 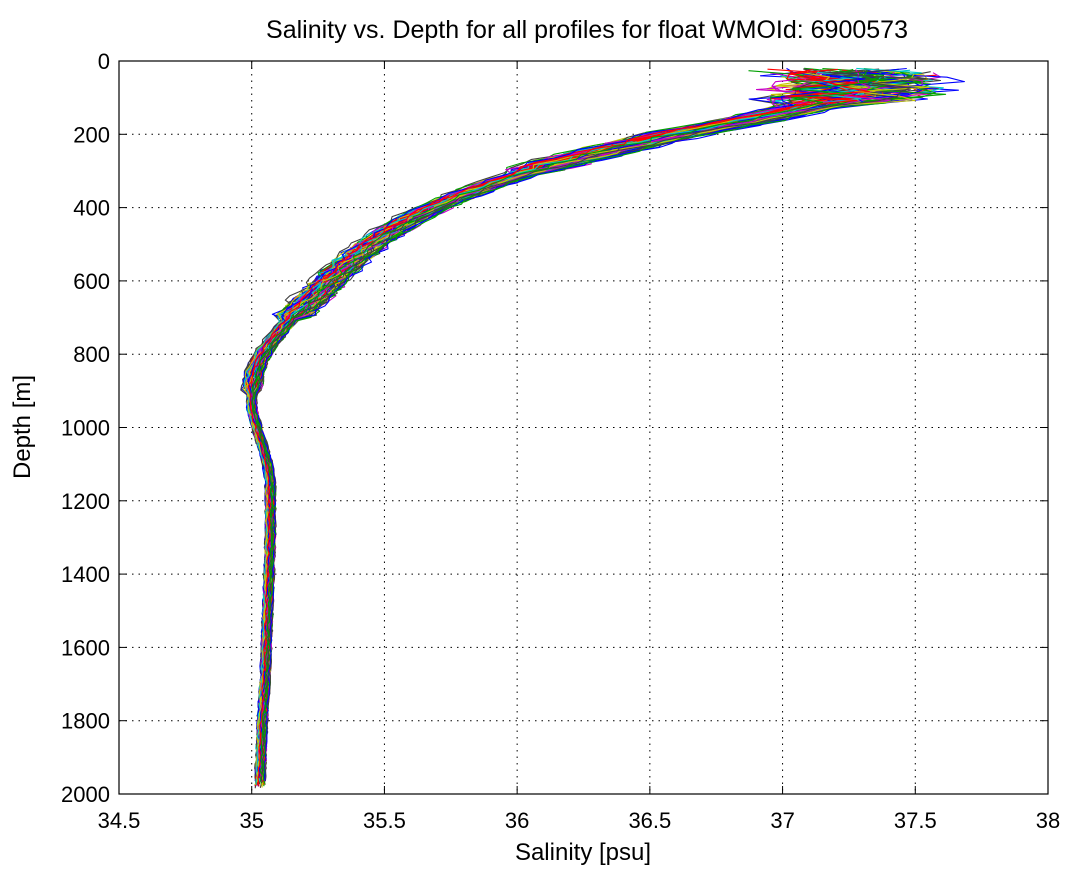 What do you see at coordinates (384, 820) in the screenshot?
I see `x-tick-label: 35.5` at bounding box center [384, 820].